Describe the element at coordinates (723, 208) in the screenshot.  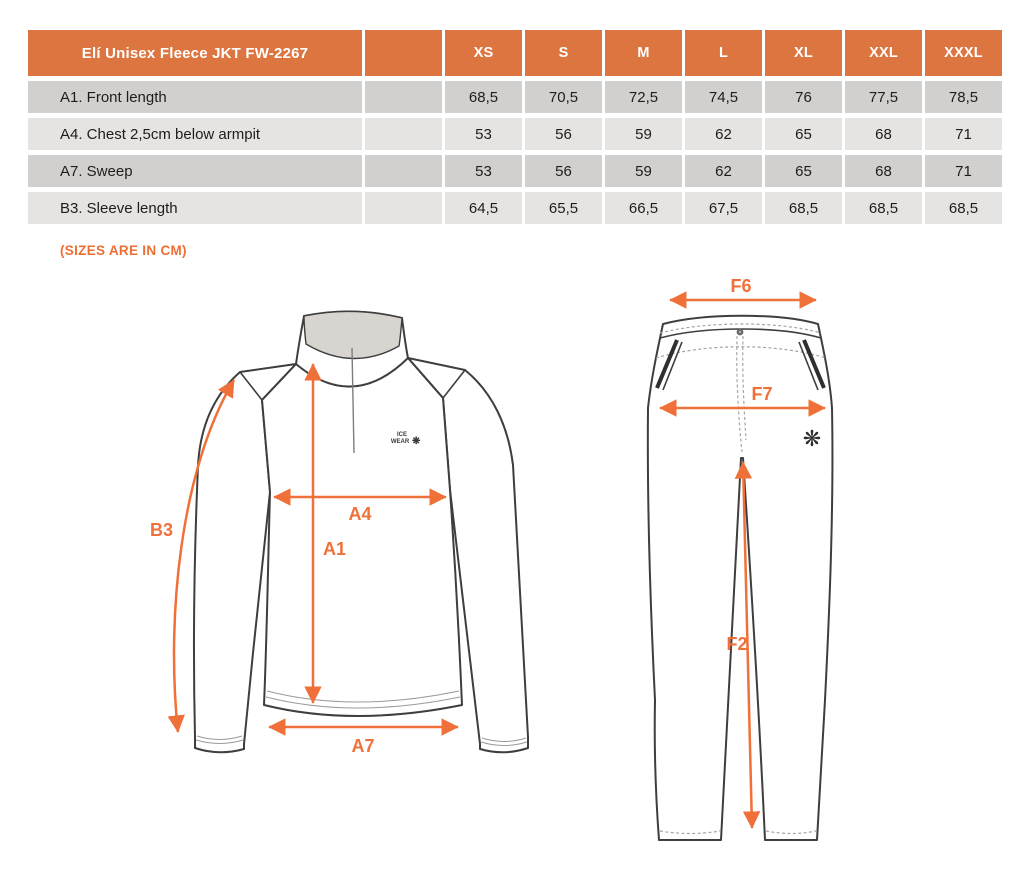
I see `size-value: 67,5` at that location.